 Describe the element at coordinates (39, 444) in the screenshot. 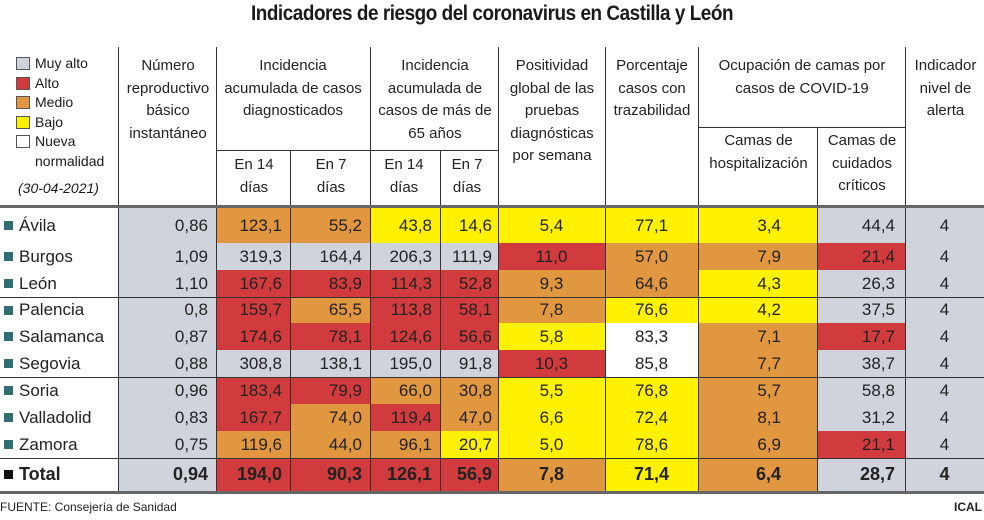

I see `province-label: Zamora` at that location.